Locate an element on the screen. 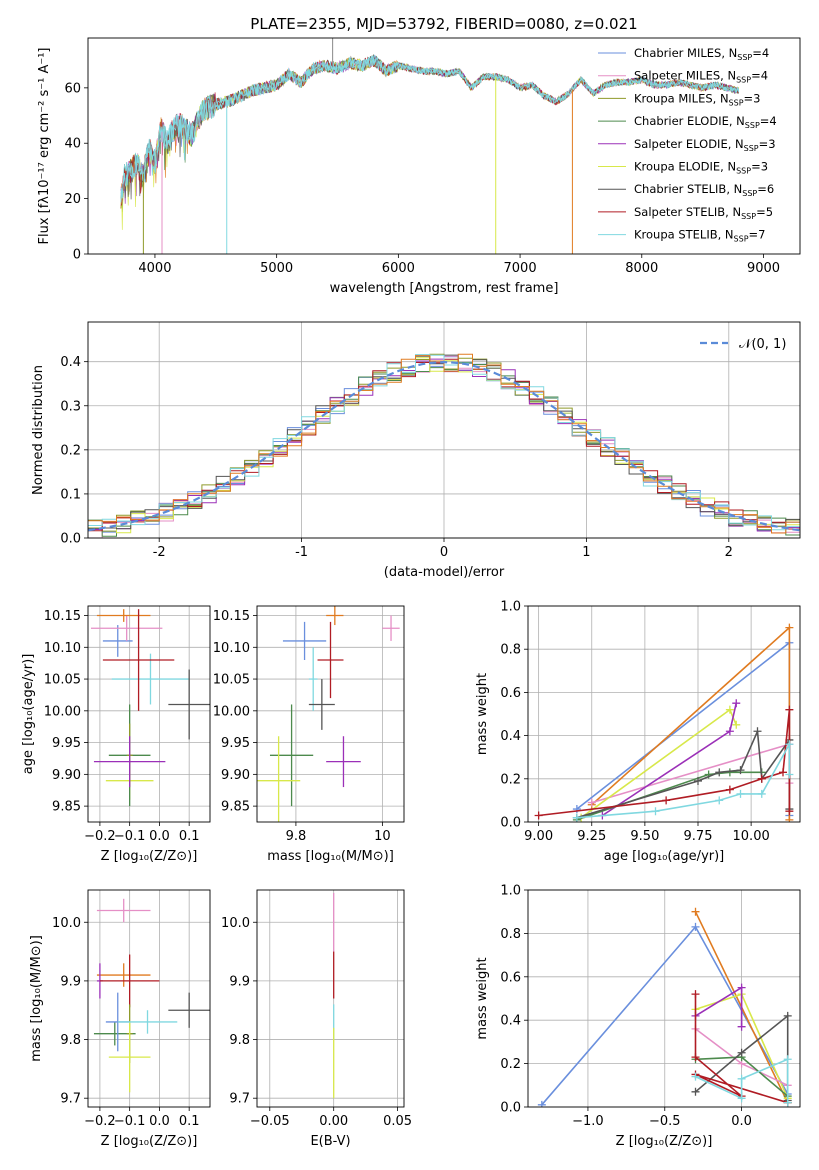 Image resolution: width=819 pixels, height=1170 pixels. x-tick-label: 5000 is located at coordinates (276, 268).